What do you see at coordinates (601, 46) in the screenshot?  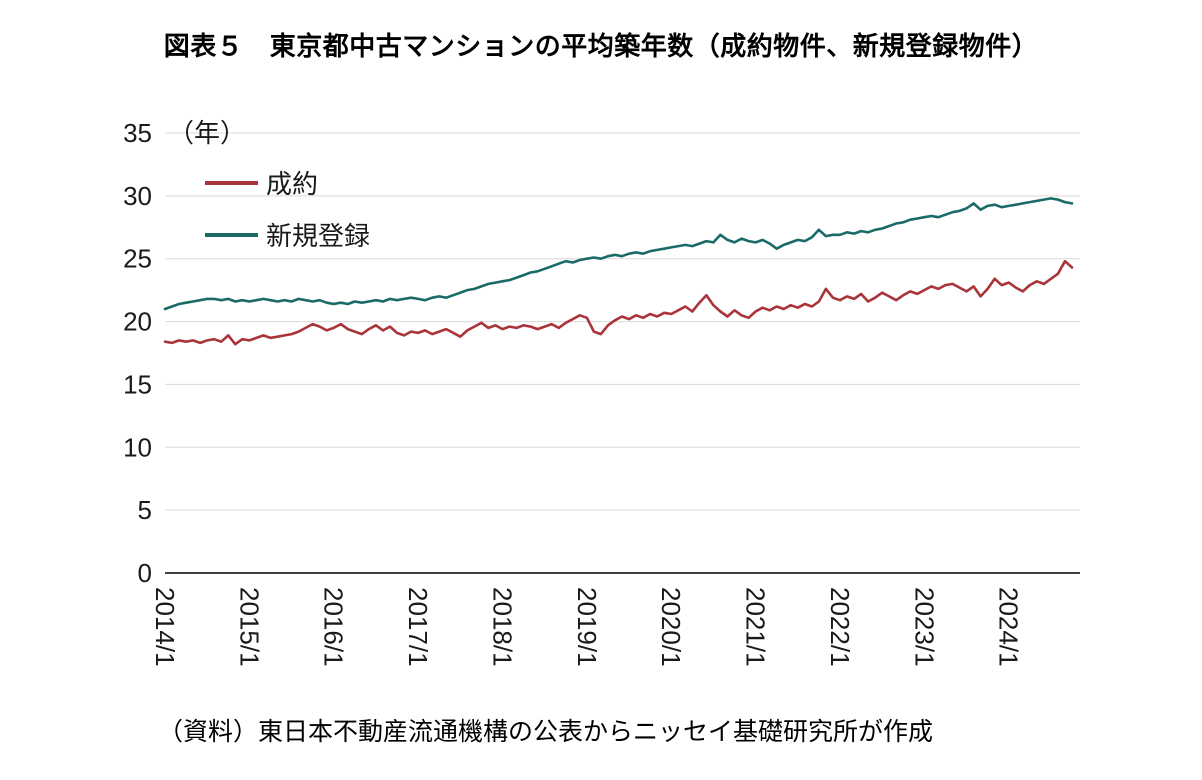 I see `chart-title: 図表５ 東京都中古マンションの平均築年数（成約物件、新規登録物件）` at bounding box center [601, 46].